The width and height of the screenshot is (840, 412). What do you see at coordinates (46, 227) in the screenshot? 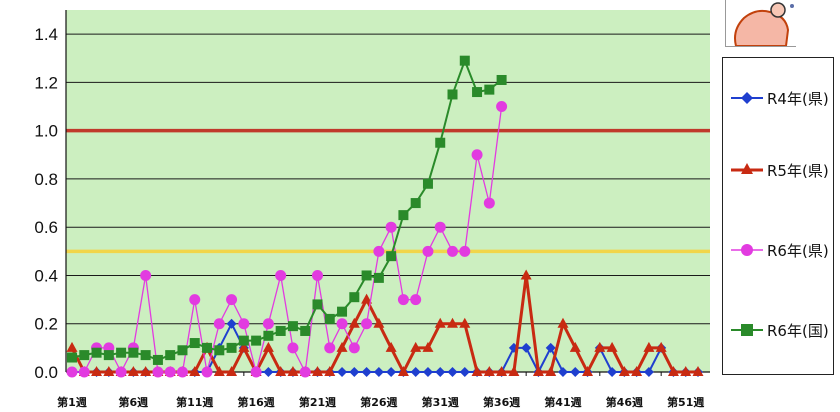
I see `y-tick-label: 0.6` at bounding box center [46, 227].